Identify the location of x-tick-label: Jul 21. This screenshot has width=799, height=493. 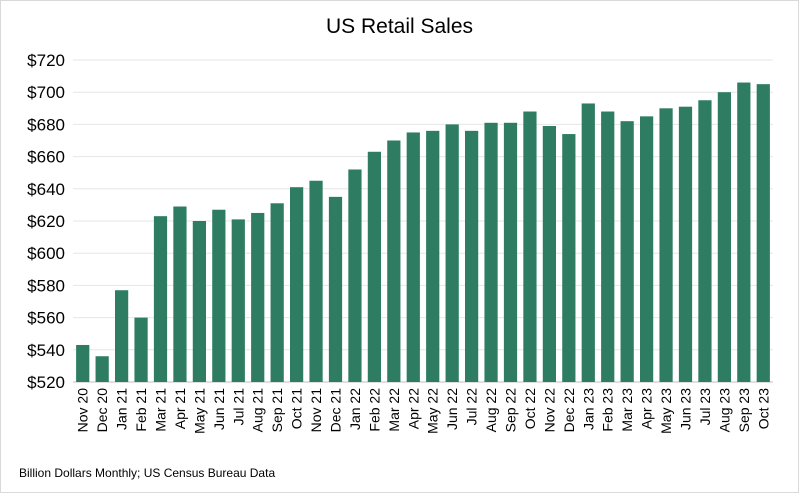
(238, 407).